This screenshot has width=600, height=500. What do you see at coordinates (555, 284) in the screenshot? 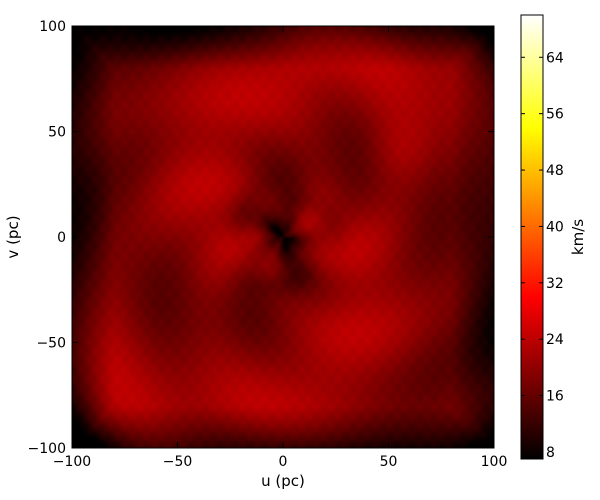
I see `colorbar-tick-label: 32` at bounding box center [555, 284].